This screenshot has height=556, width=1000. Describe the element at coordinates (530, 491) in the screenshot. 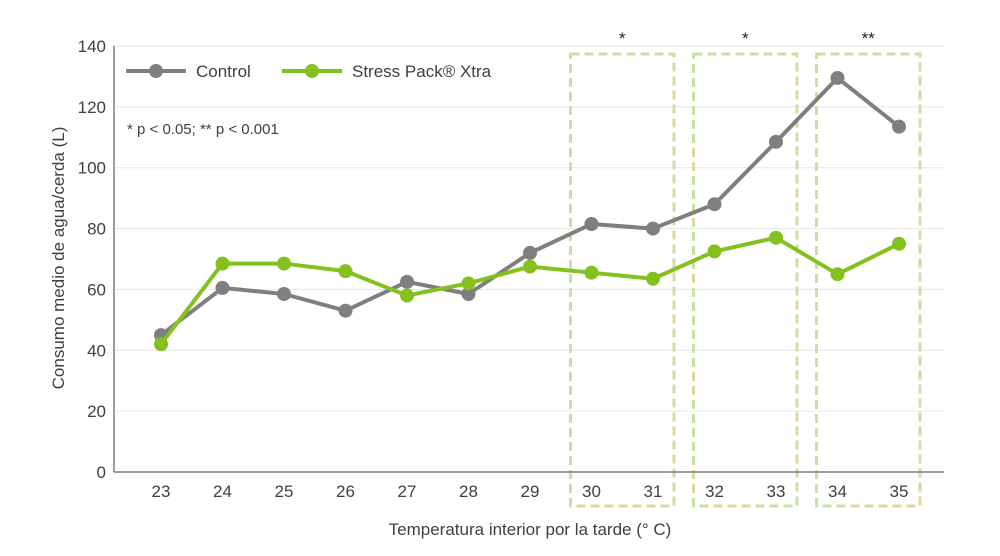

I see `x-tick-label-29: 29` at that location.